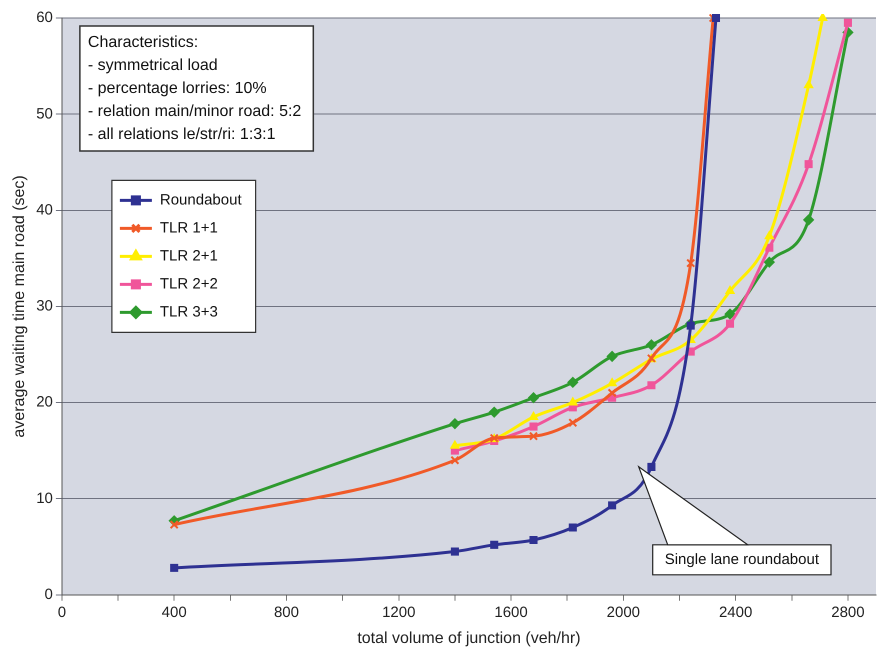 This screenshot has width=883, height=654. I want to click on y-tick-label: 50, so click(44, 113).